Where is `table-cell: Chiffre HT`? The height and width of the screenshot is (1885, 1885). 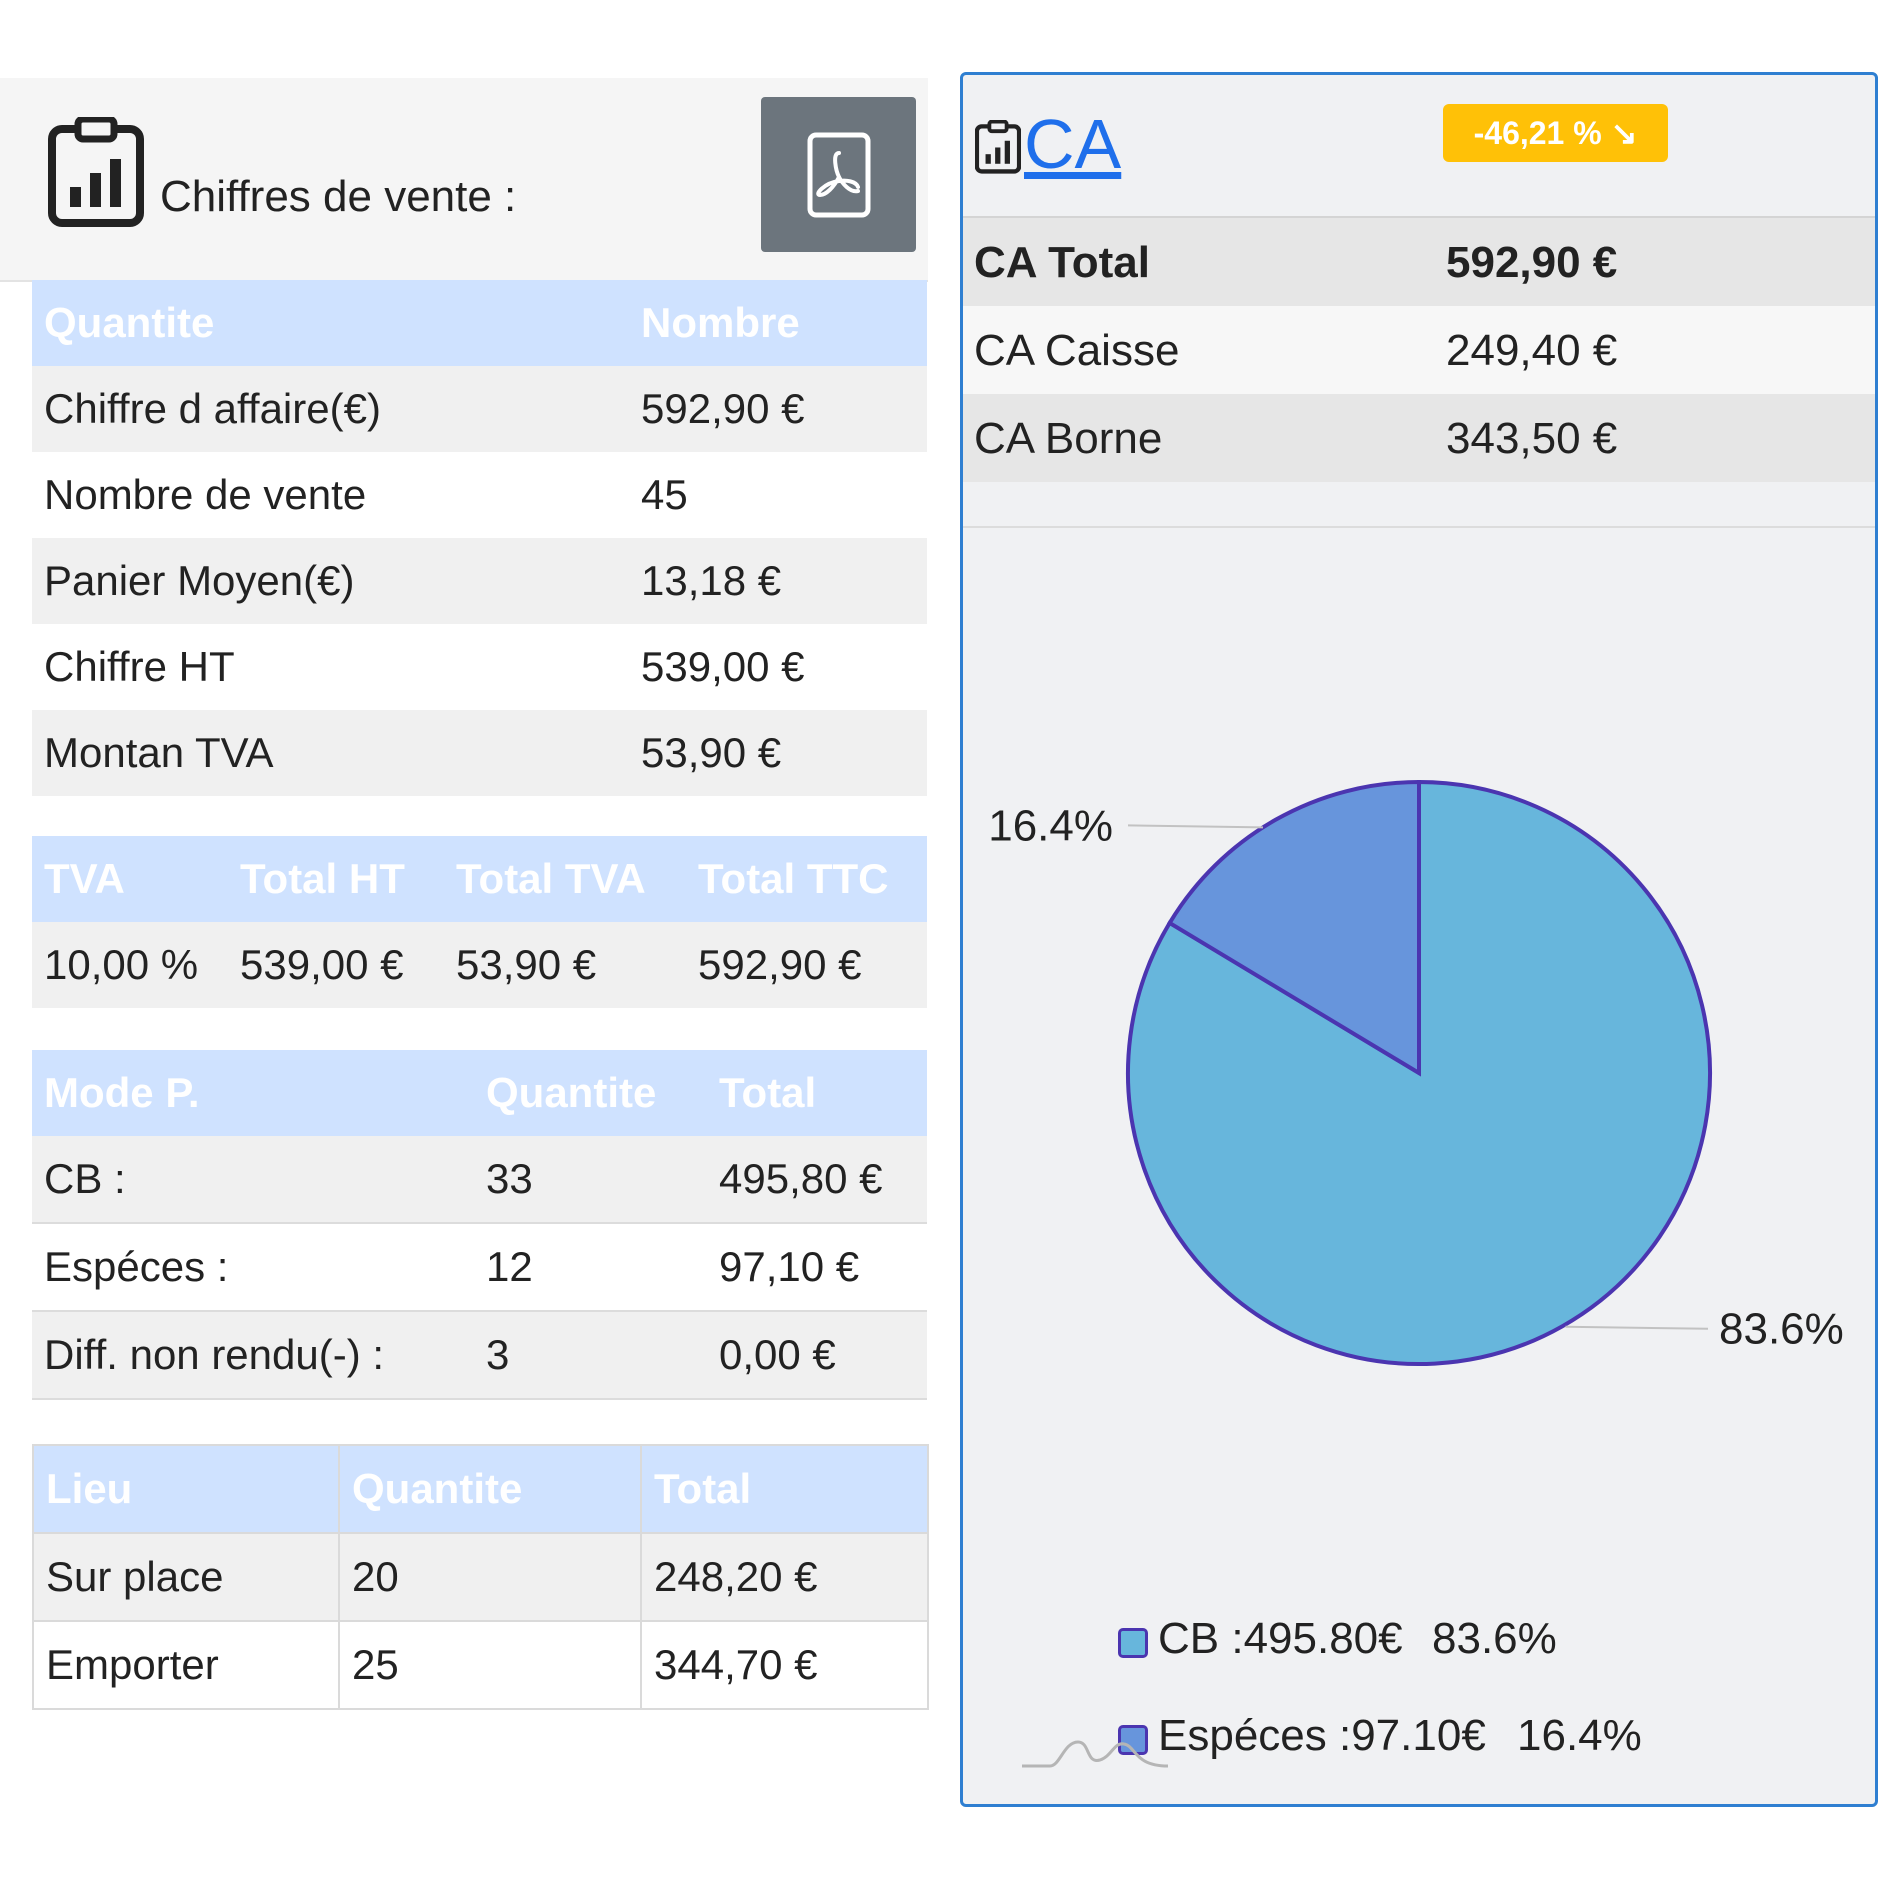
table-cell: Chiffre HT is located at coordinates (330, 667).